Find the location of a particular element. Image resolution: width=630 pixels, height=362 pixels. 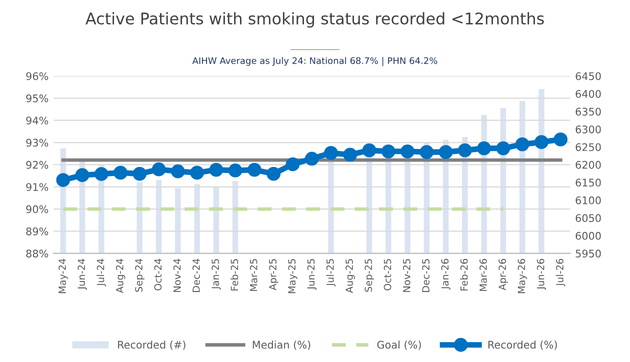

legend-label: Goal (%) is located at coordinates (399, 345).